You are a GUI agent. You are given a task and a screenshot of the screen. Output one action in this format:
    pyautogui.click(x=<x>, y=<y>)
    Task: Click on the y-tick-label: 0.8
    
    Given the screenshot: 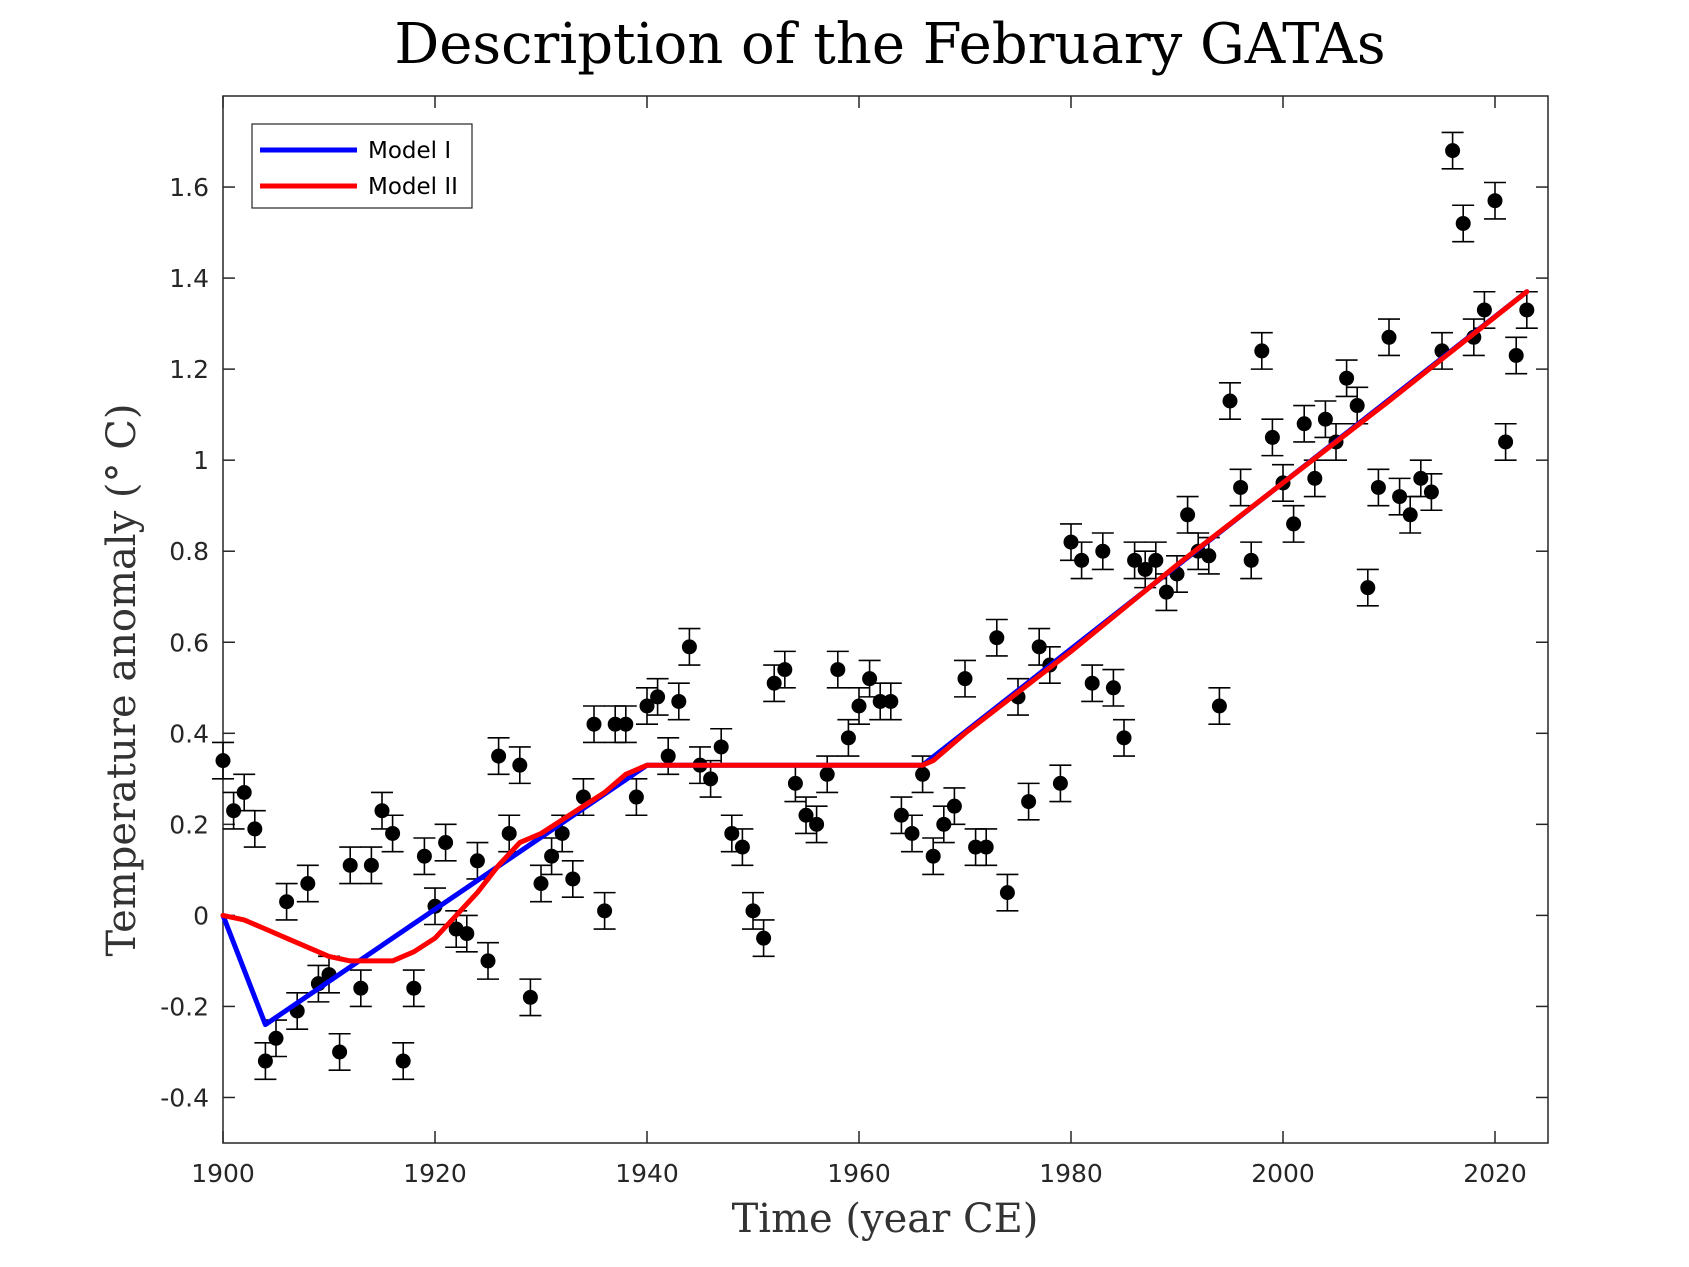 What is the action you would take?
    pyautogui.click(x=189, y=551)
    